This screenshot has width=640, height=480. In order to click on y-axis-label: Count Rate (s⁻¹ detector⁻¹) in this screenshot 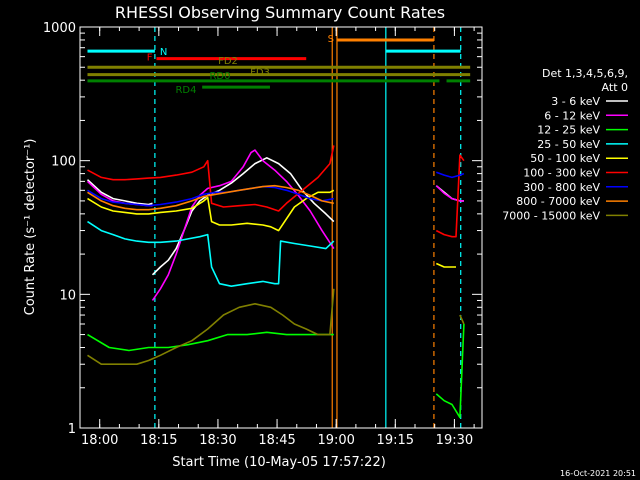, I will do `click(30, 227)`.